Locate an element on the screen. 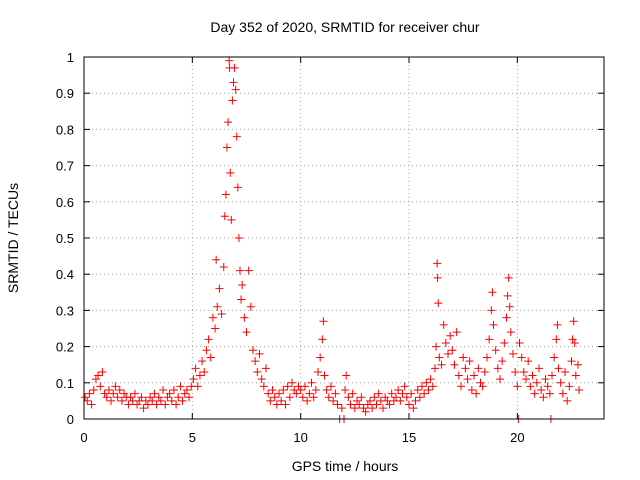 Image resolution: width=640 pixels, height=480 pixels. y-tick-label: 0.7 is located at coordinates (65, 166).